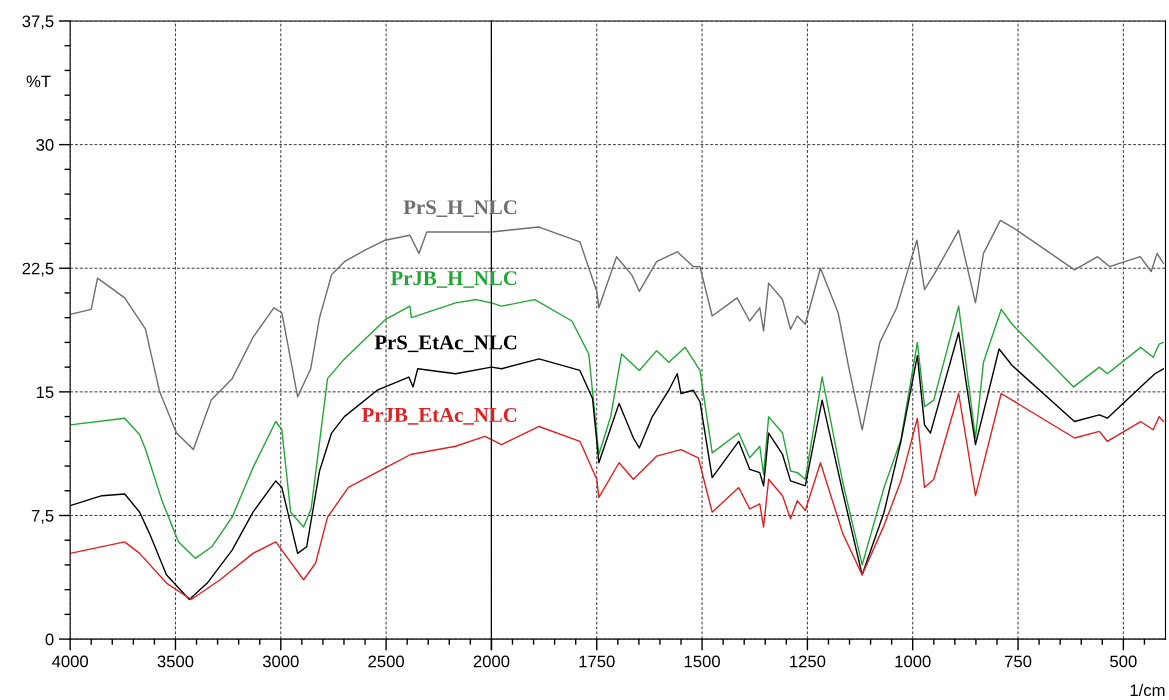 Image resolution: width=1169 pixels, height=700 pixels. What do you see at coordinates (38, 22) in the screenshot?
I see `y-tick-label: 37,5` at bounding box center [38, 22].